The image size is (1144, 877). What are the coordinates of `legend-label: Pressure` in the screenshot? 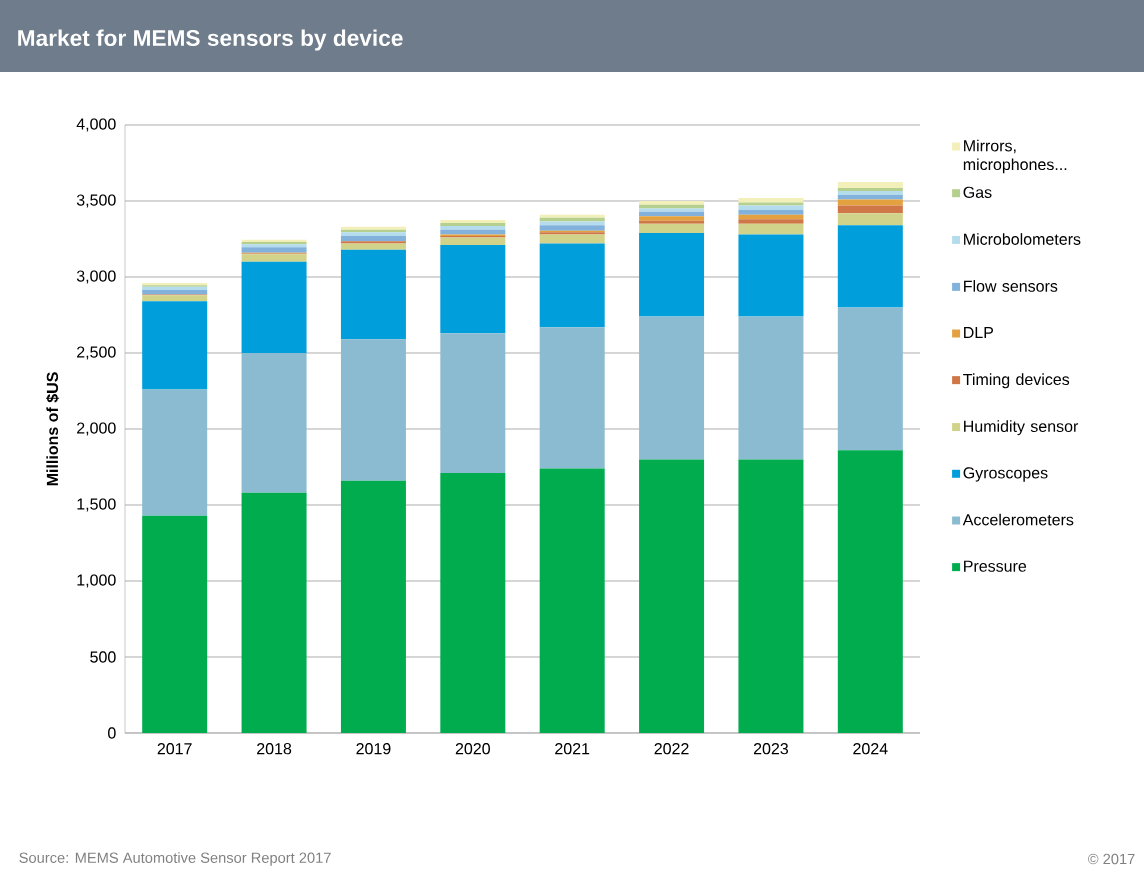 It's located at (995, 566).